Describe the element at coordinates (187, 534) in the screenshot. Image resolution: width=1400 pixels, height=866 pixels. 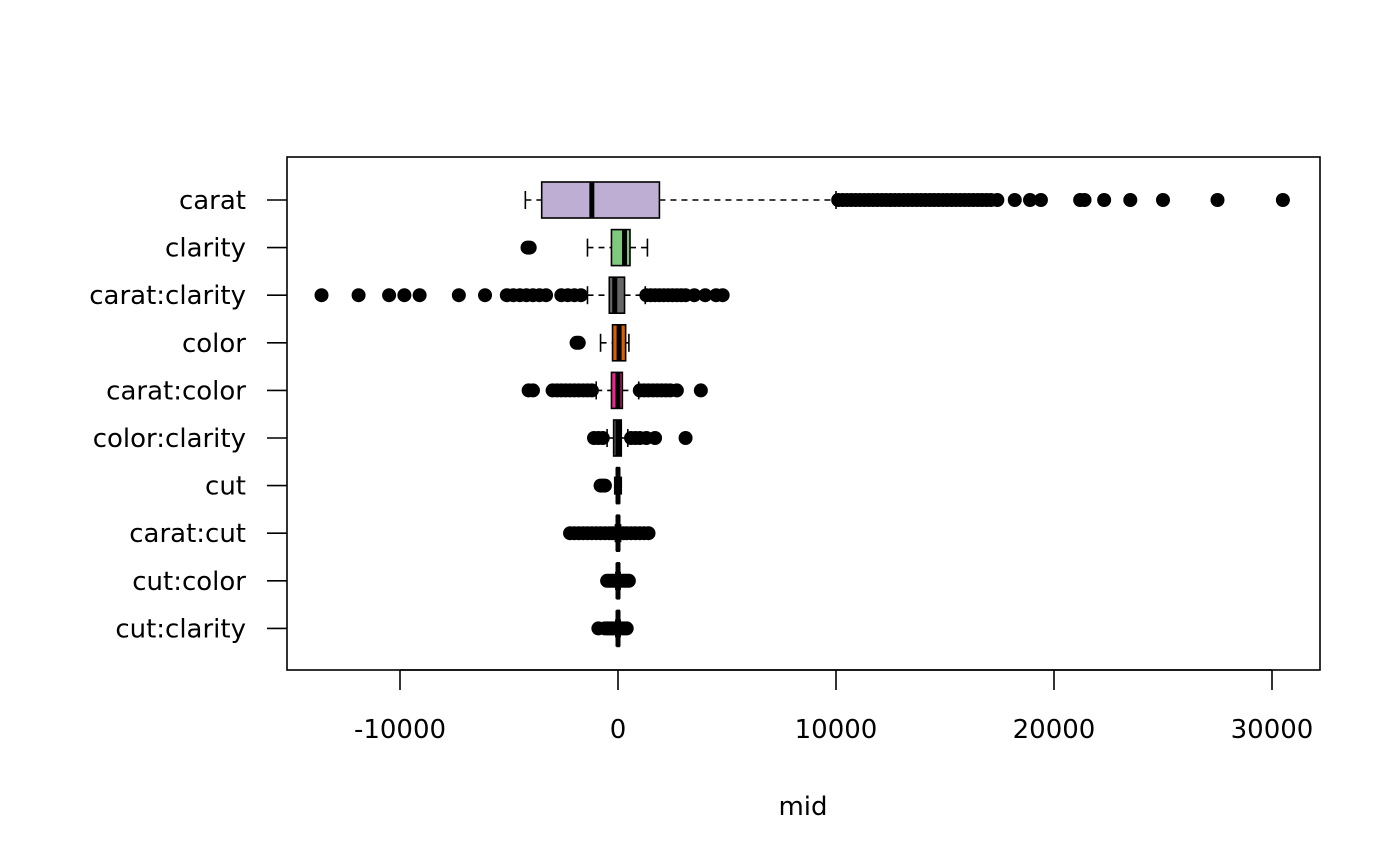
I see `y-tick-label: carat:cut` at that location.